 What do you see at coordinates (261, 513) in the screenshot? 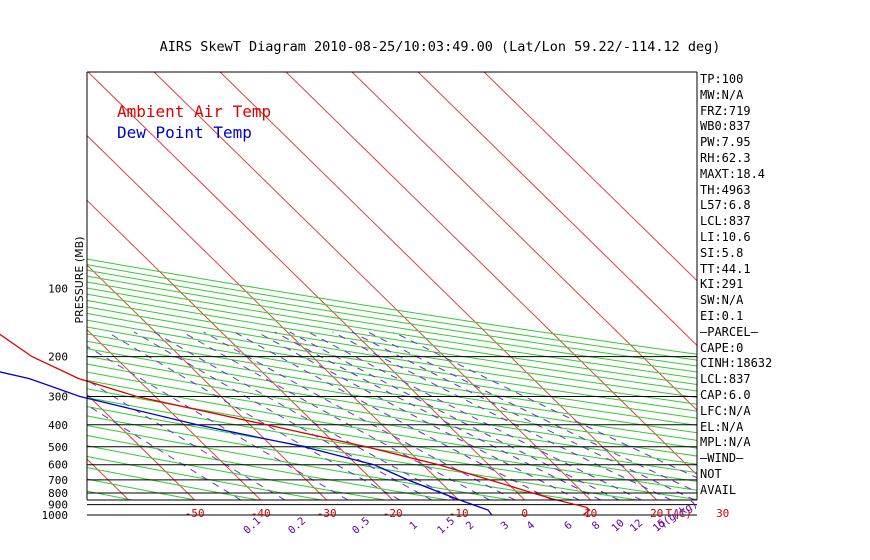
I see `bottom-temp-tick-label: -40` at bounding box center [261, 513].